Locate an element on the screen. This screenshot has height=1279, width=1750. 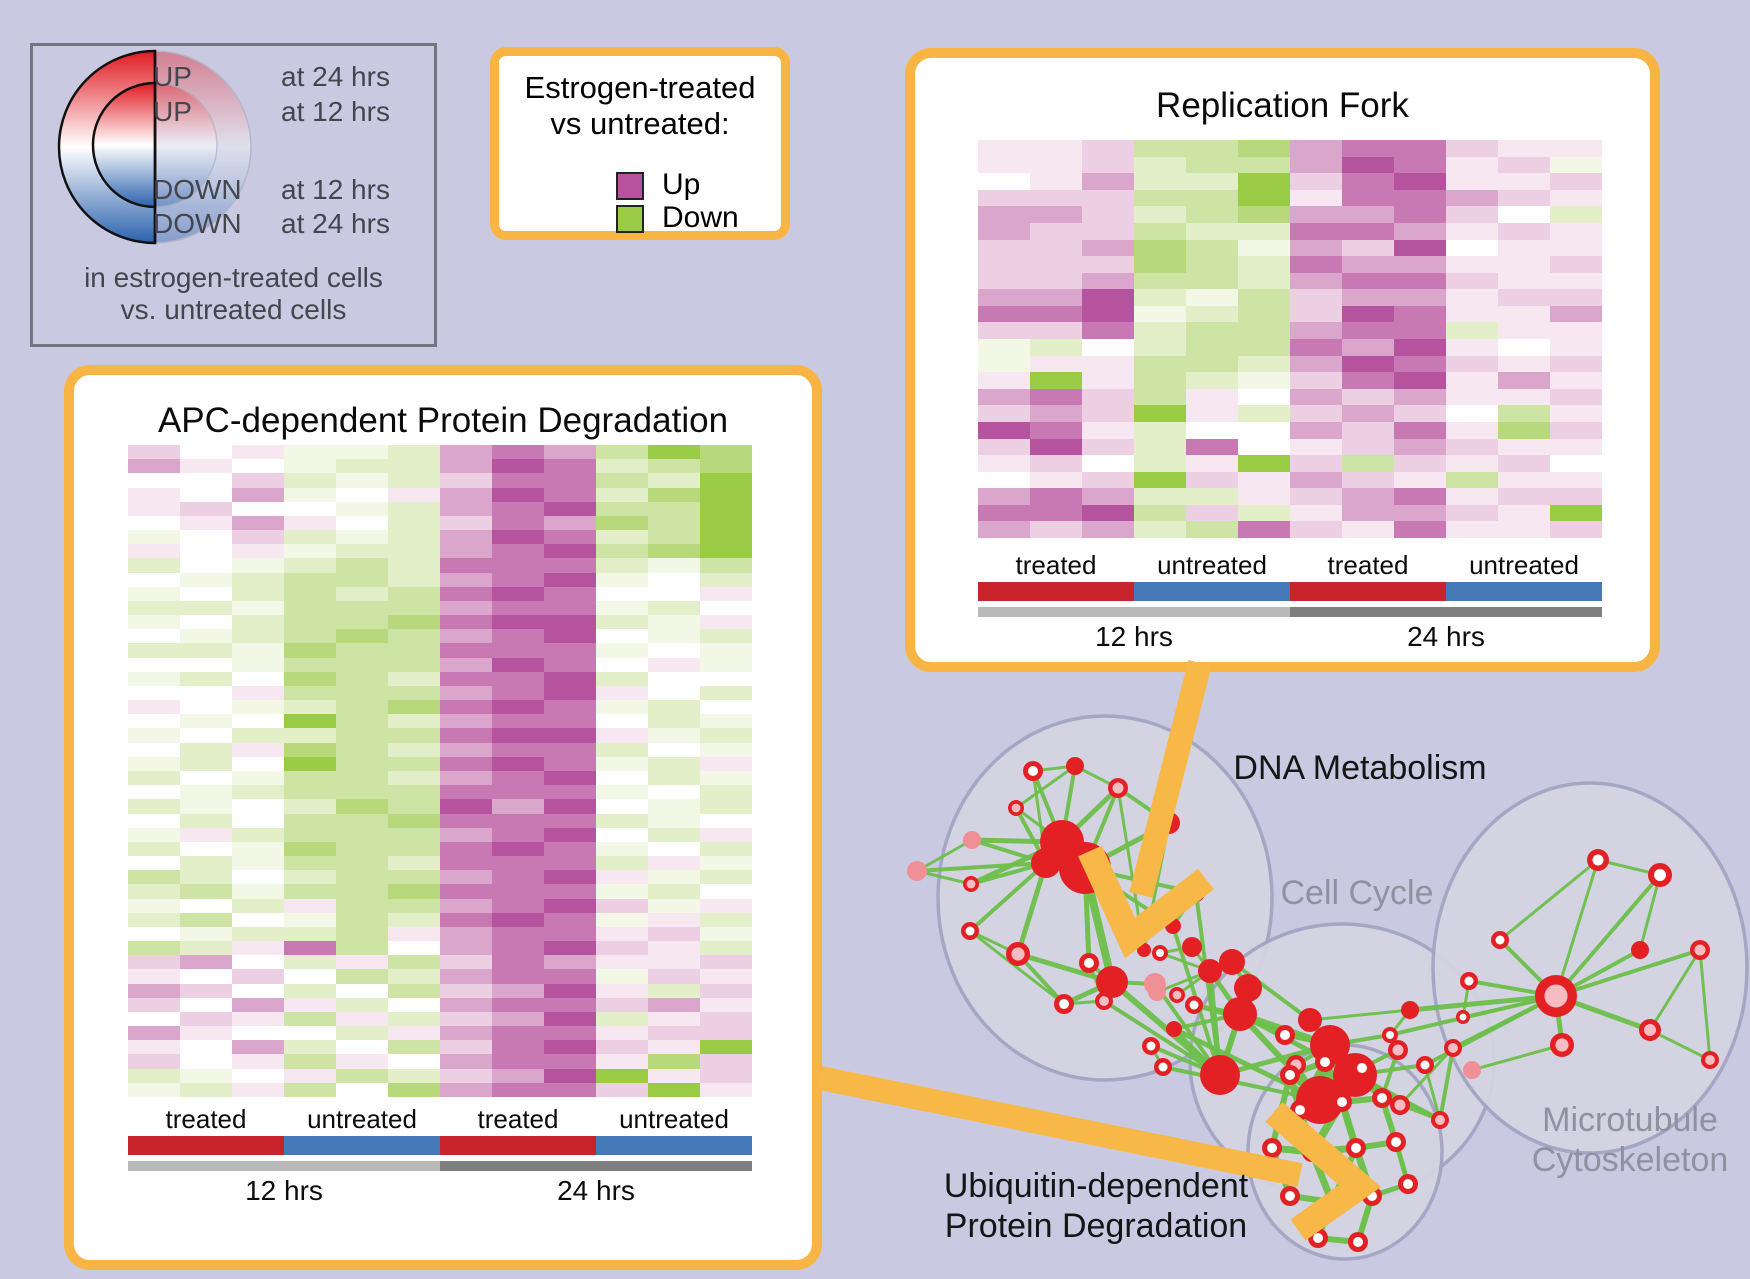
dna-metabolism-text: DNA Metabolism is located at coordinates (1360, 768).